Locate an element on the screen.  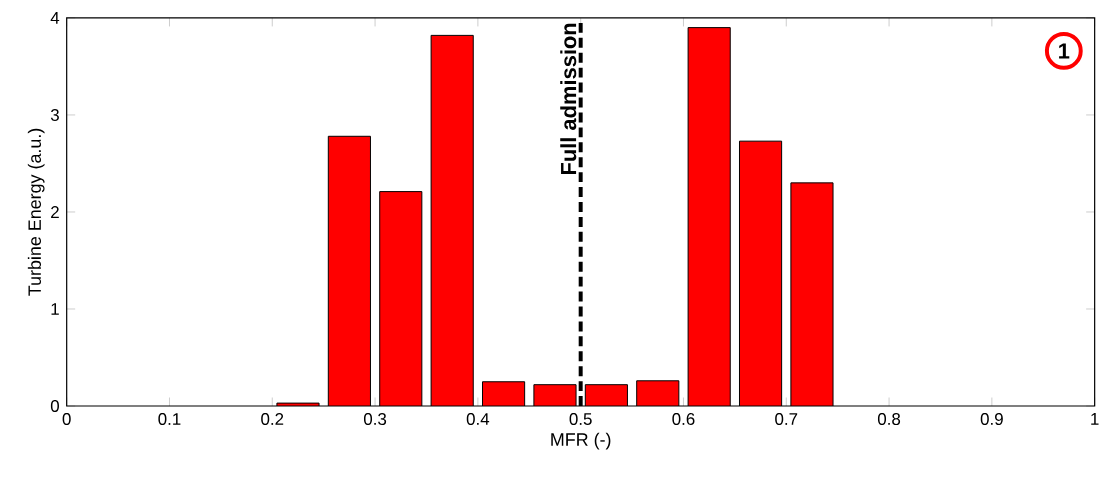
x-tick-label: 0.1 is located at coordinates (169, 419).